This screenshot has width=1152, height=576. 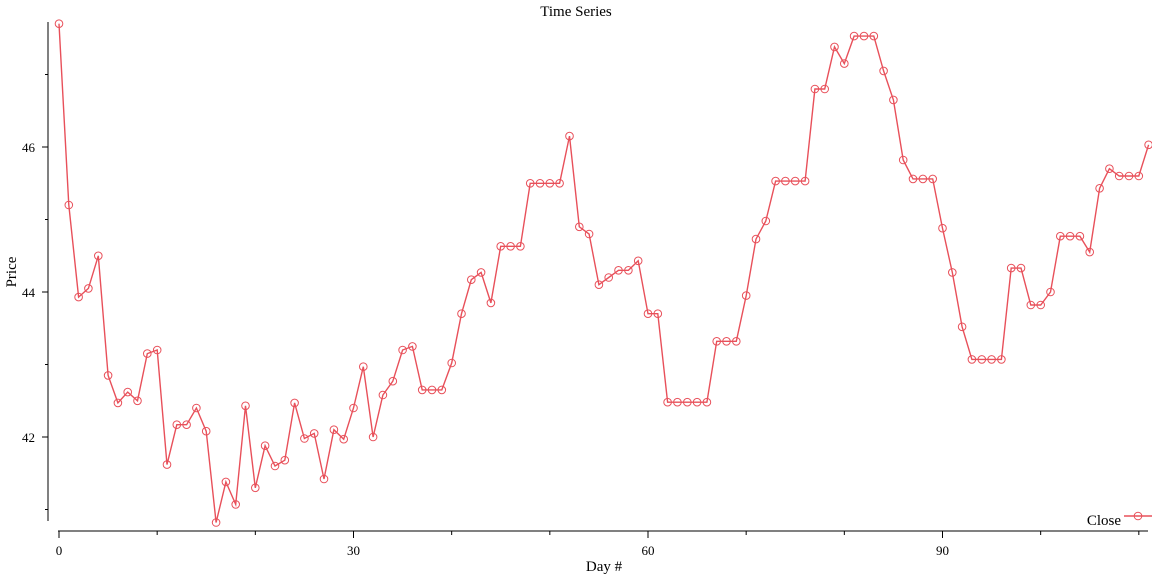 I want to click on x-tick-label: 30, so click(x=353, y=550).